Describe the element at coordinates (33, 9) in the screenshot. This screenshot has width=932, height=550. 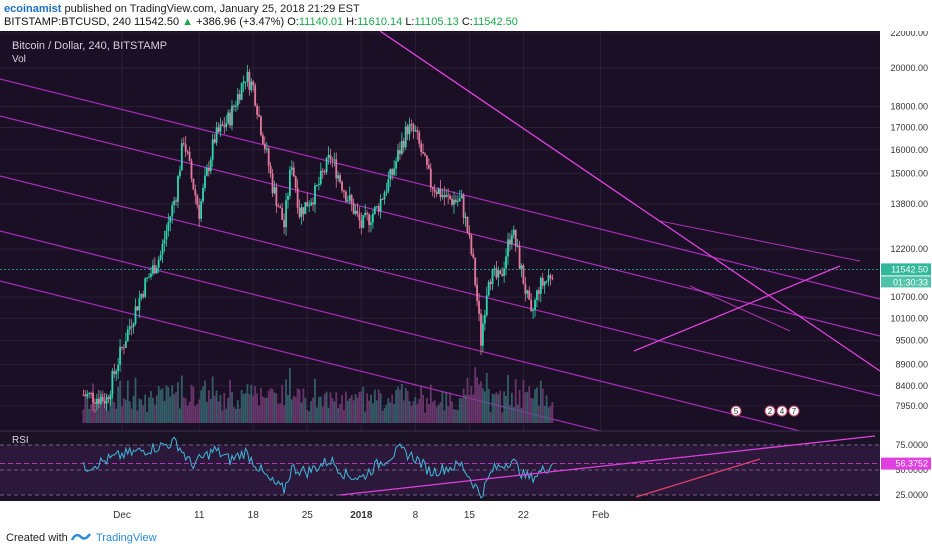
I see `author-link: ecoinamist` at that location.